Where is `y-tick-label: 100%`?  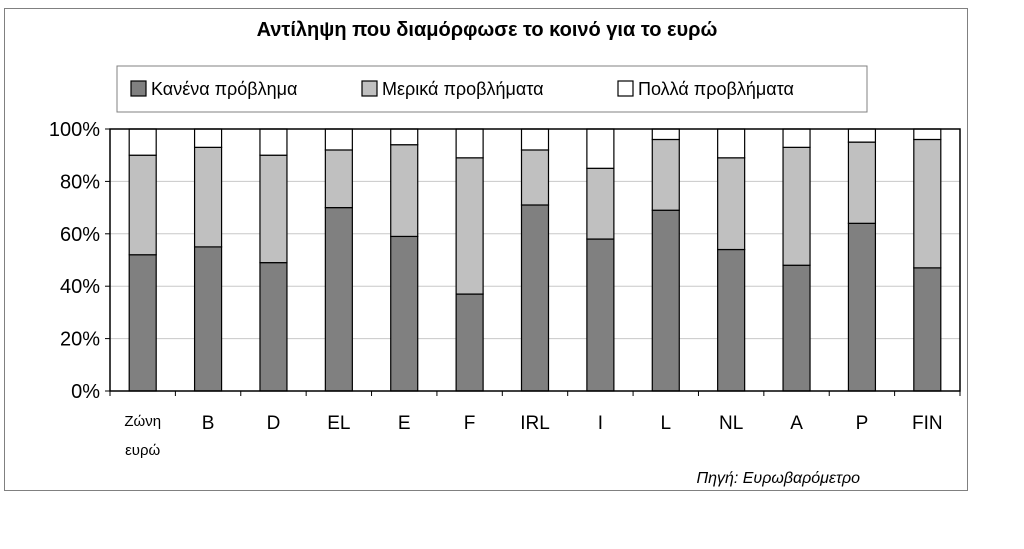 y-tick-label: 100% is located at coordinates (74, 130).